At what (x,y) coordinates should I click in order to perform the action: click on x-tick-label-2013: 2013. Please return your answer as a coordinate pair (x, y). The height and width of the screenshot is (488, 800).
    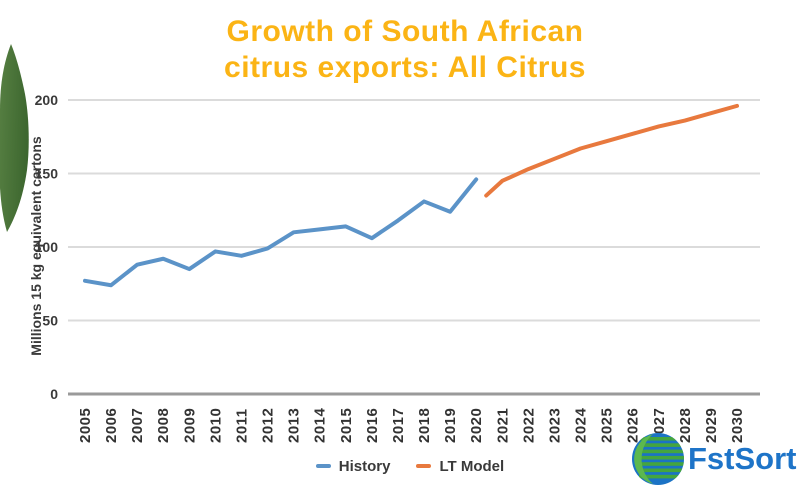
    Looking at the image, I should click on (294, 425).